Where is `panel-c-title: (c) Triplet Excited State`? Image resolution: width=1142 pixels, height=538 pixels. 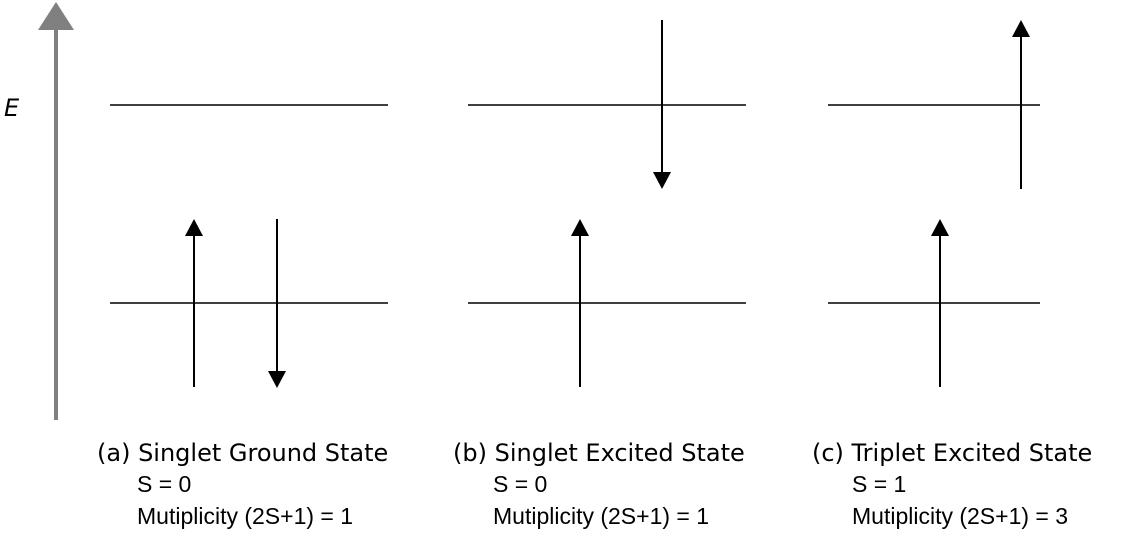 panel-c-title: (c) Triplet Excited State is located at coordinates (952, 453).